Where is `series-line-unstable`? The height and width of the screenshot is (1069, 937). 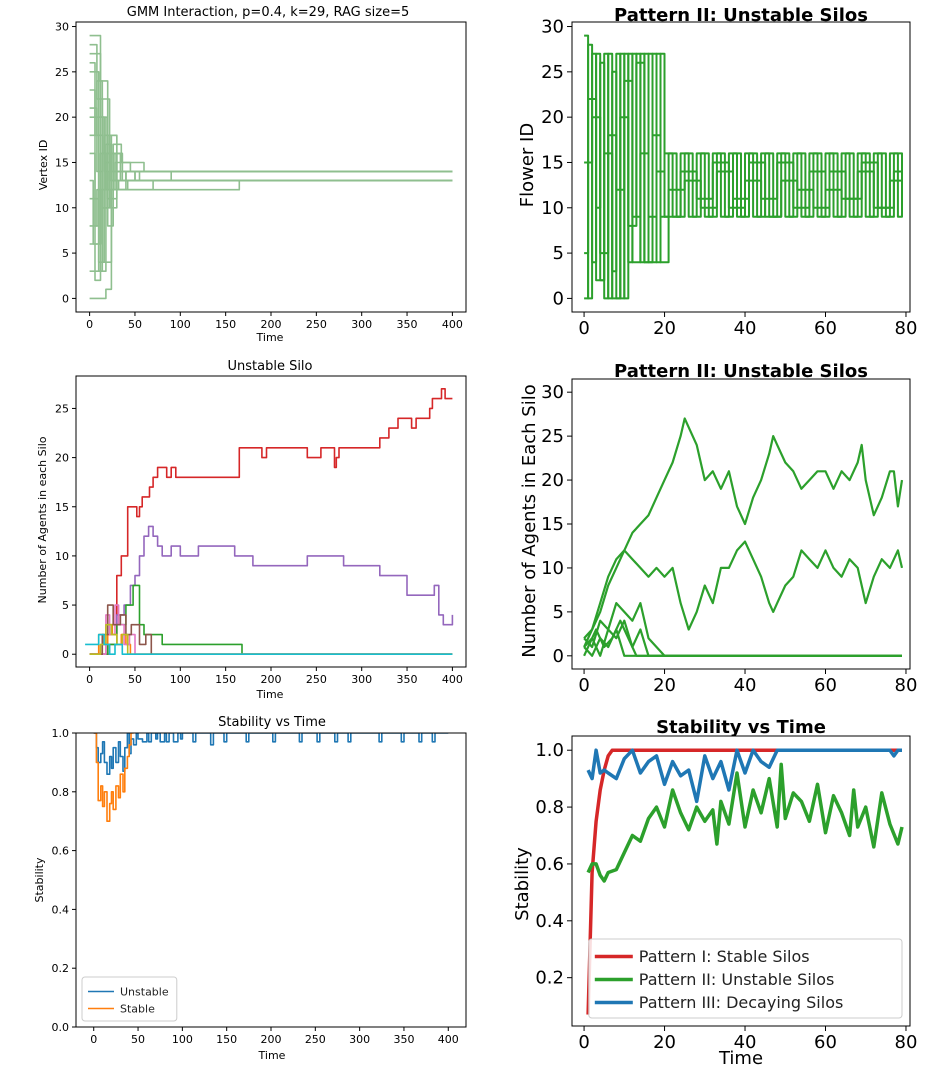
series-line-unstable is located at coordinates (271, 754).